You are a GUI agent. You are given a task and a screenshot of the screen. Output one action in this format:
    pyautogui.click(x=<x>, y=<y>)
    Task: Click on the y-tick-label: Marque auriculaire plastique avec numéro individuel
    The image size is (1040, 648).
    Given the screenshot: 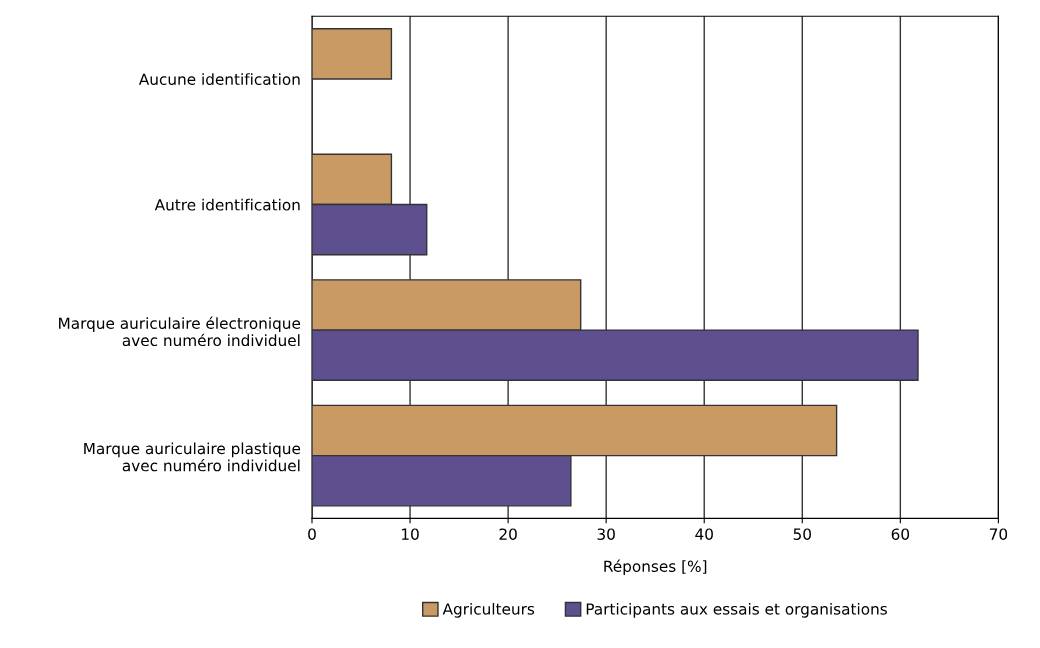 What is the action you would take?
    pyautogui.click(x=192, y=457)
    